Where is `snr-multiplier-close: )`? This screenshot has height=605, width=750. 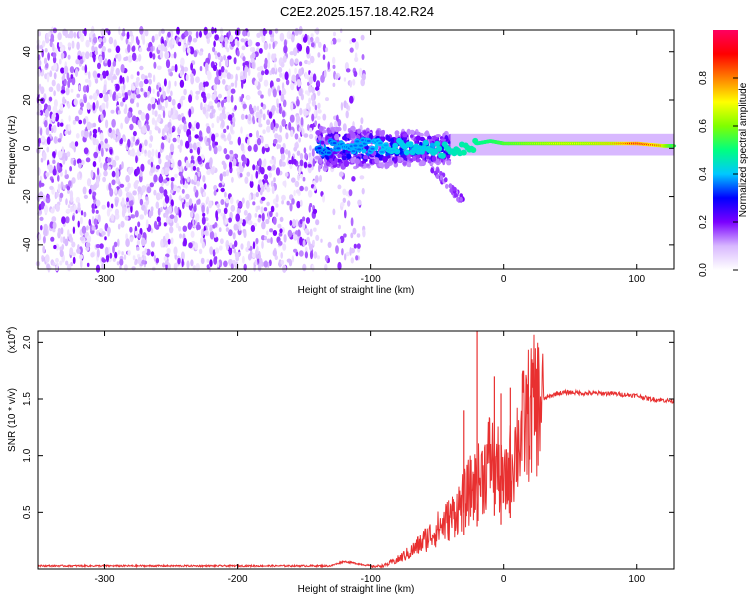 snr-multiplier-close: ) is located at coordinates (12, 328).